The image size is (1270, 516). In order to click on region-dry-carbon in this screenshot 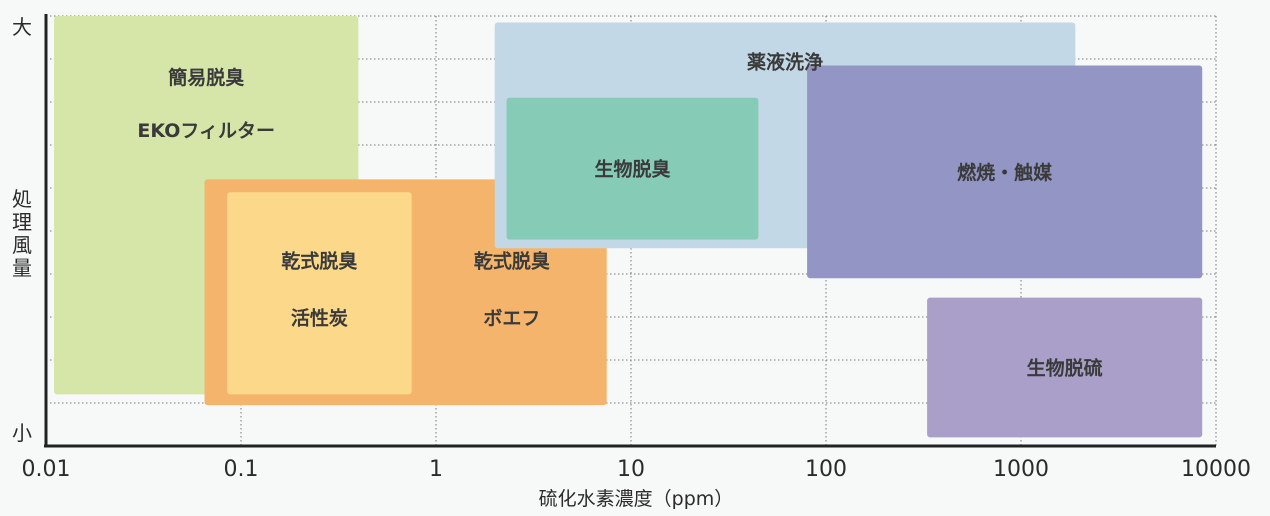, I will do `click(319, 293)`.